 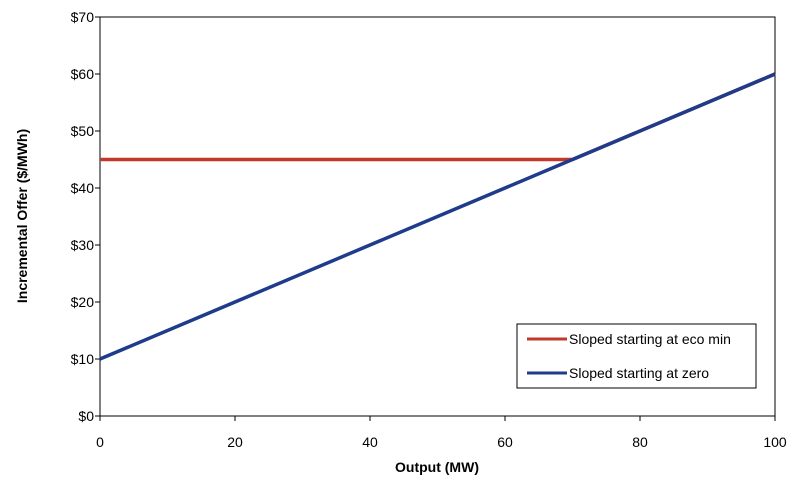 What do you see at coordinates (86, 416) in the screenshot?
I see `y-tick-label: $0` at bounding box center [86, 416].